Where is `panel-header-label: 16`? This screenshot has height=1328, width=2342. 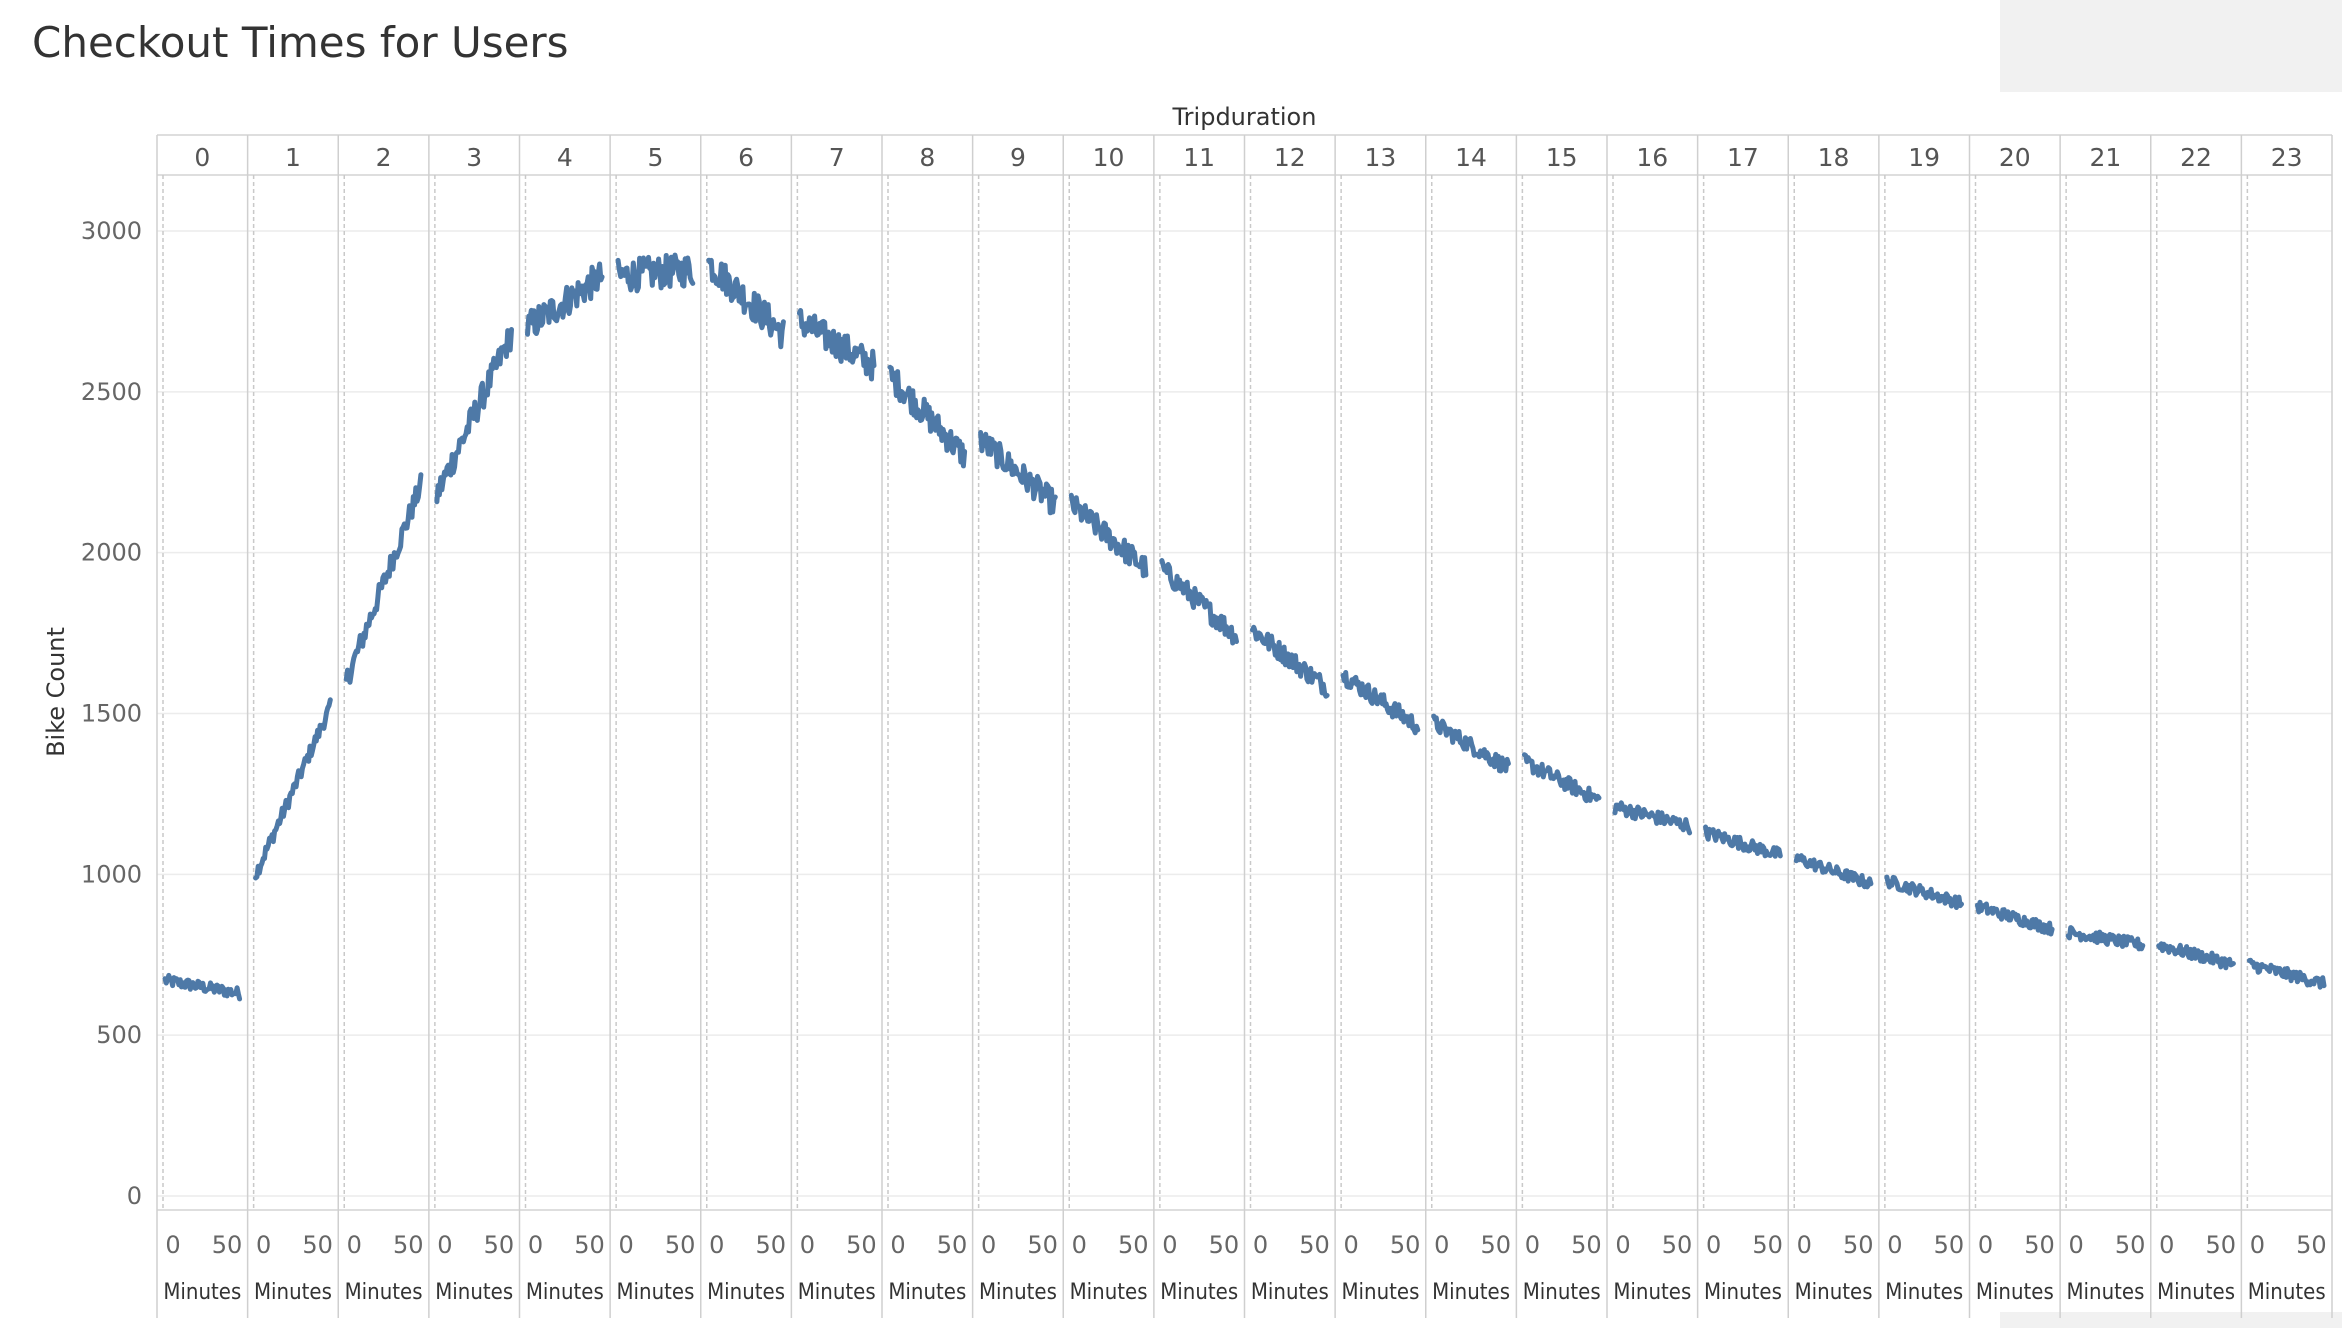
panel-header-label: 16 is located at coordinates (1652, 157).